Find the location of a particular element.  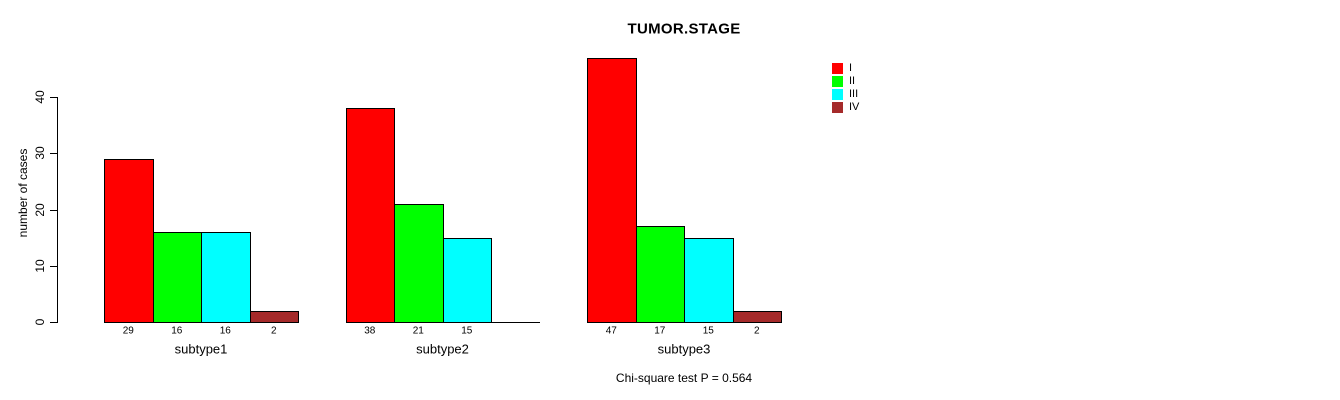

bar-value-label: 29 is located at coordinates (128, 331).